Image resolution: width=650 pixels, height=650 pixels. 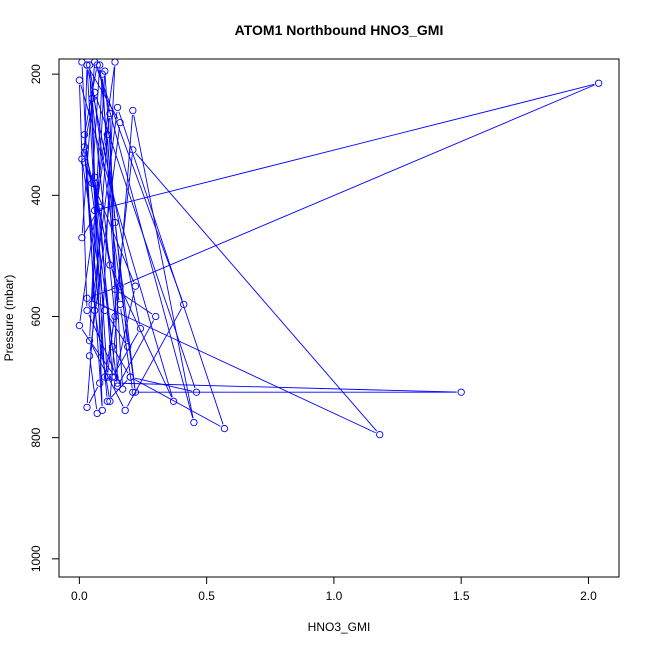 I want to click on y-tick-label: 1000, so click(x=36, y=558).